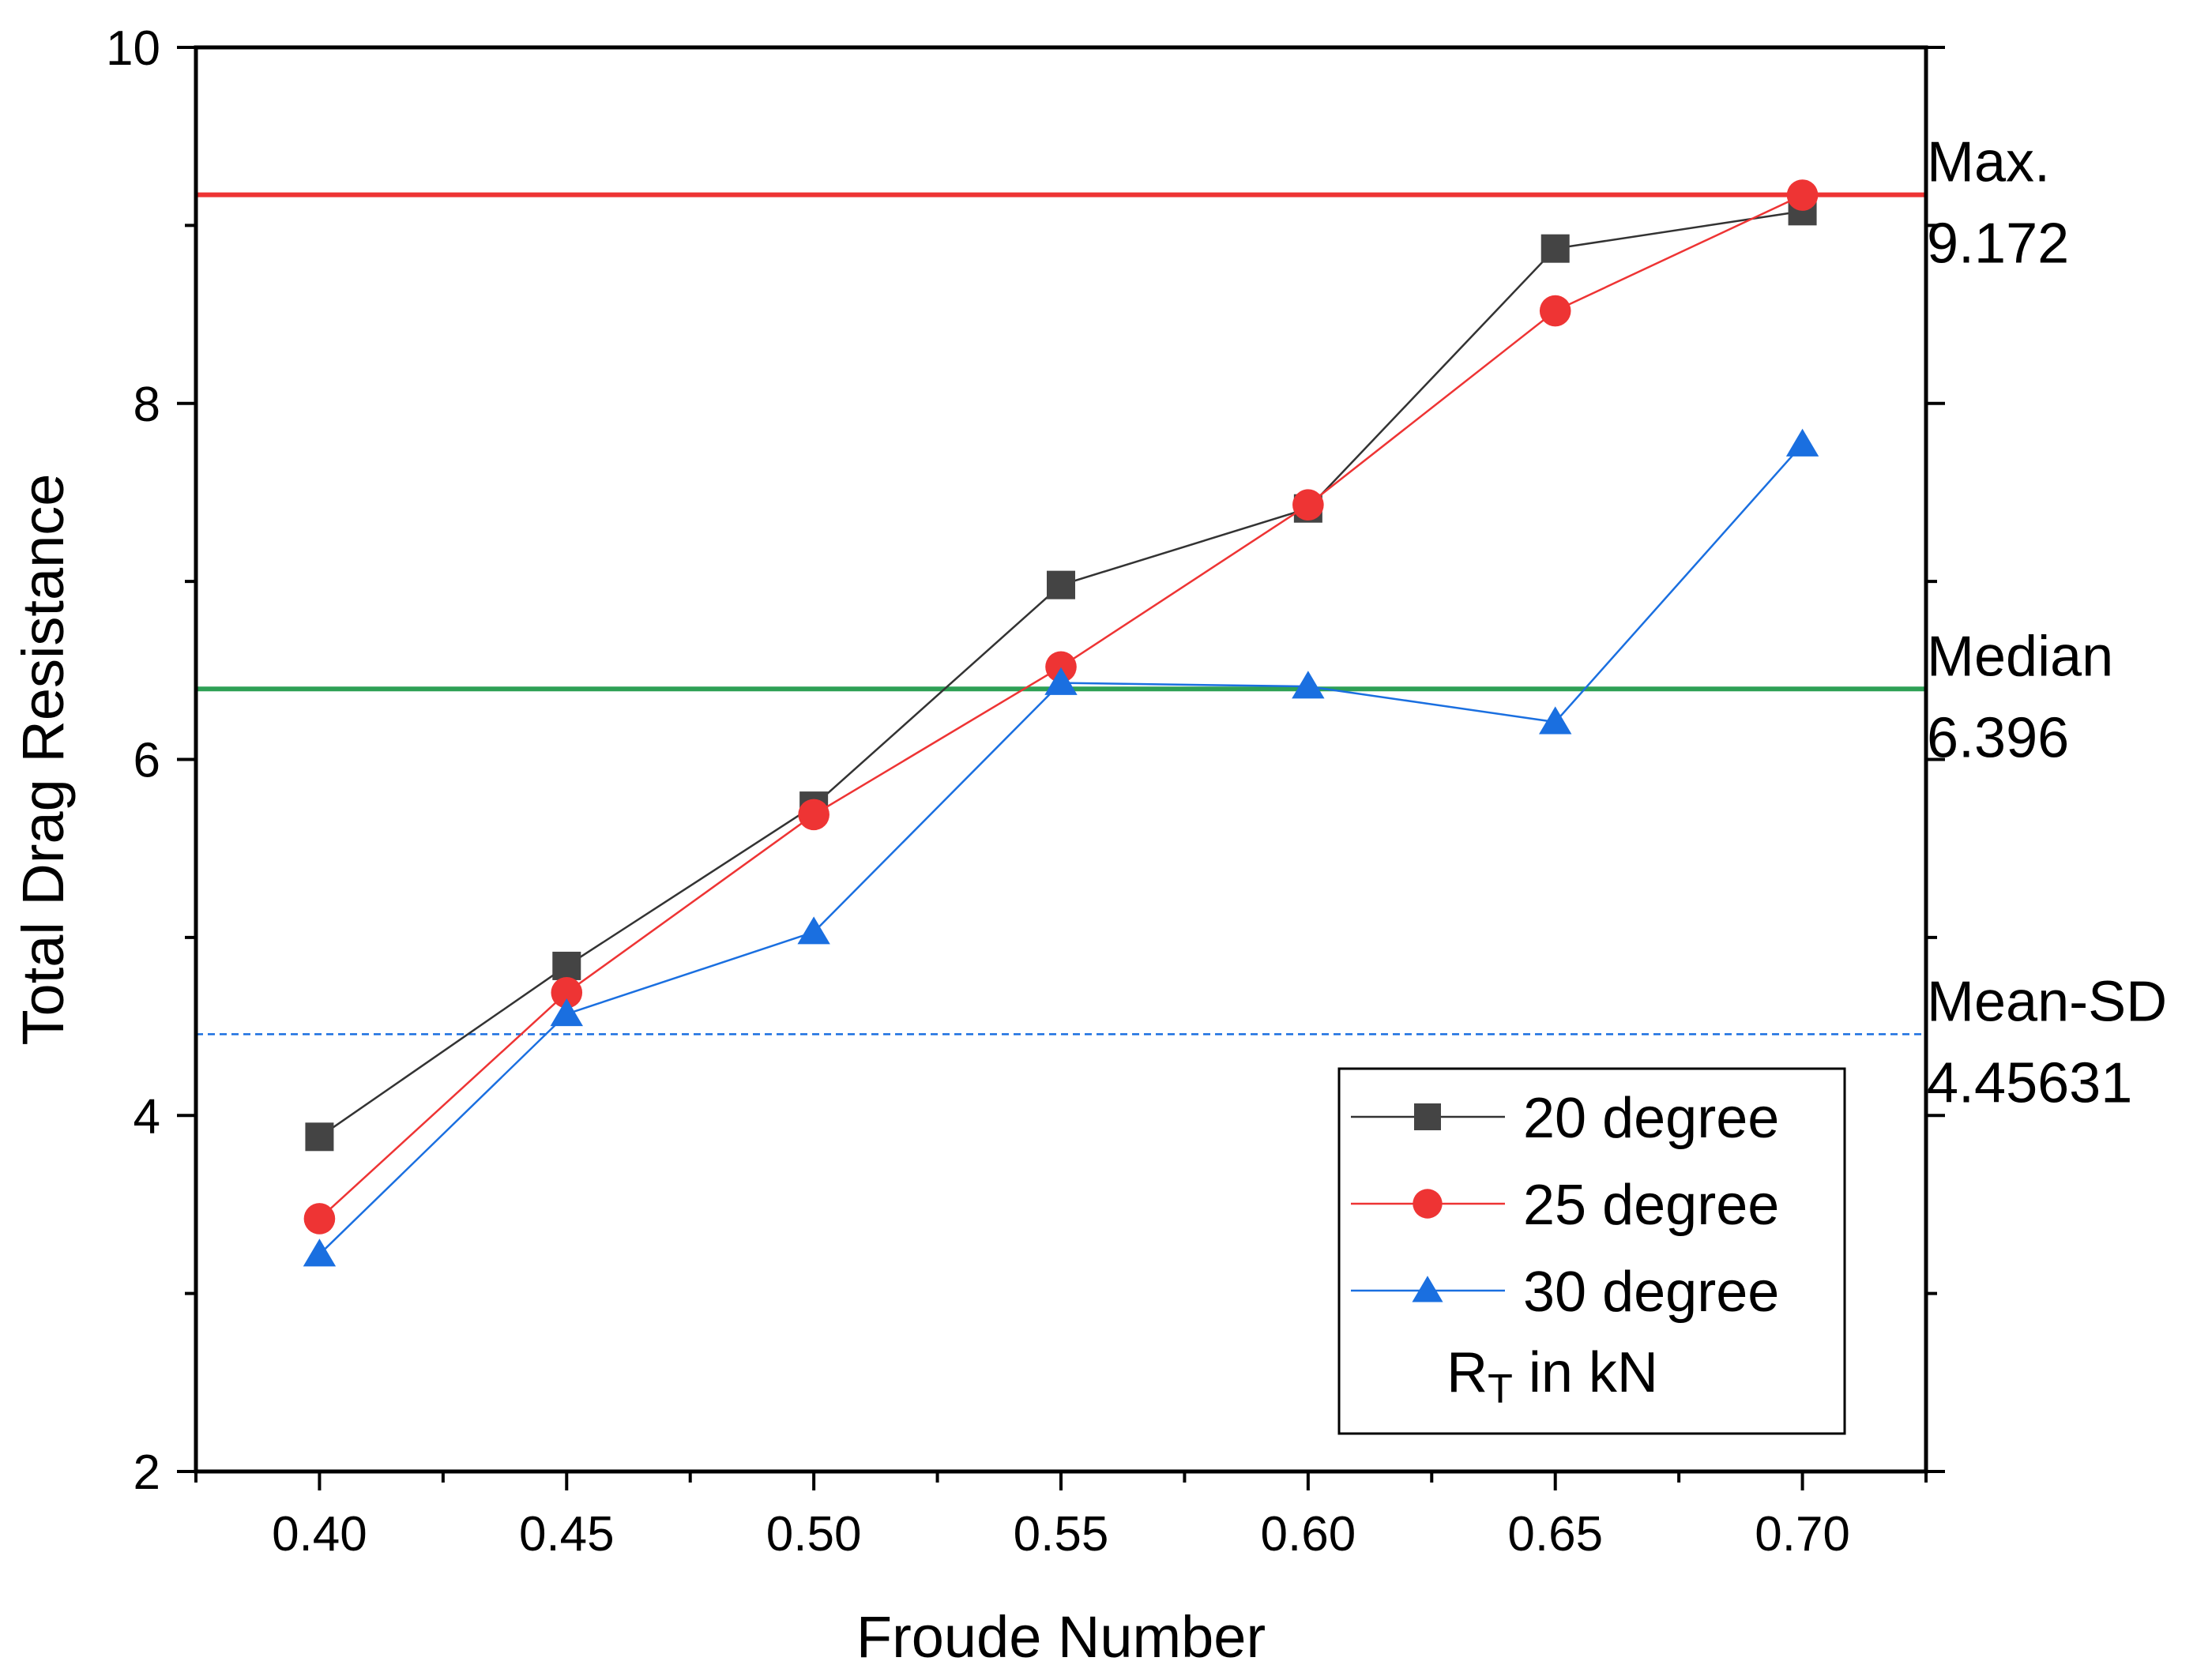 Image resolution: width=2212 pixels, height=1680 pixels. I want to click on legend-entry: 25 degree, so click(1565, 1205).